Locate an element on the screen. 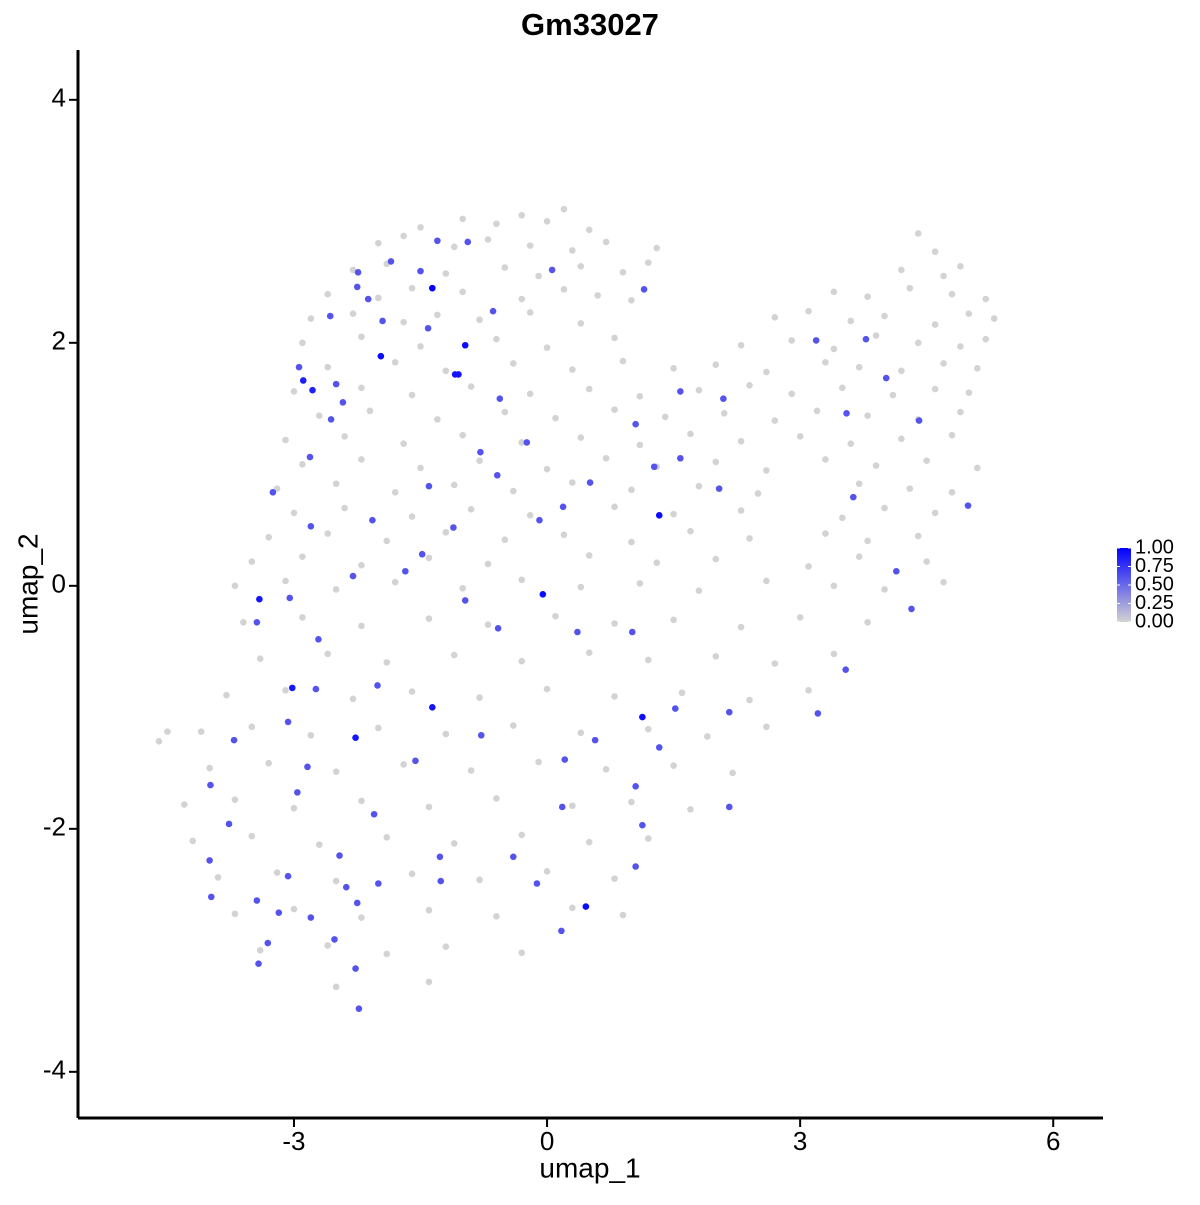  legend-tick-label: 1.00 is located at coordinates (1154, 547).